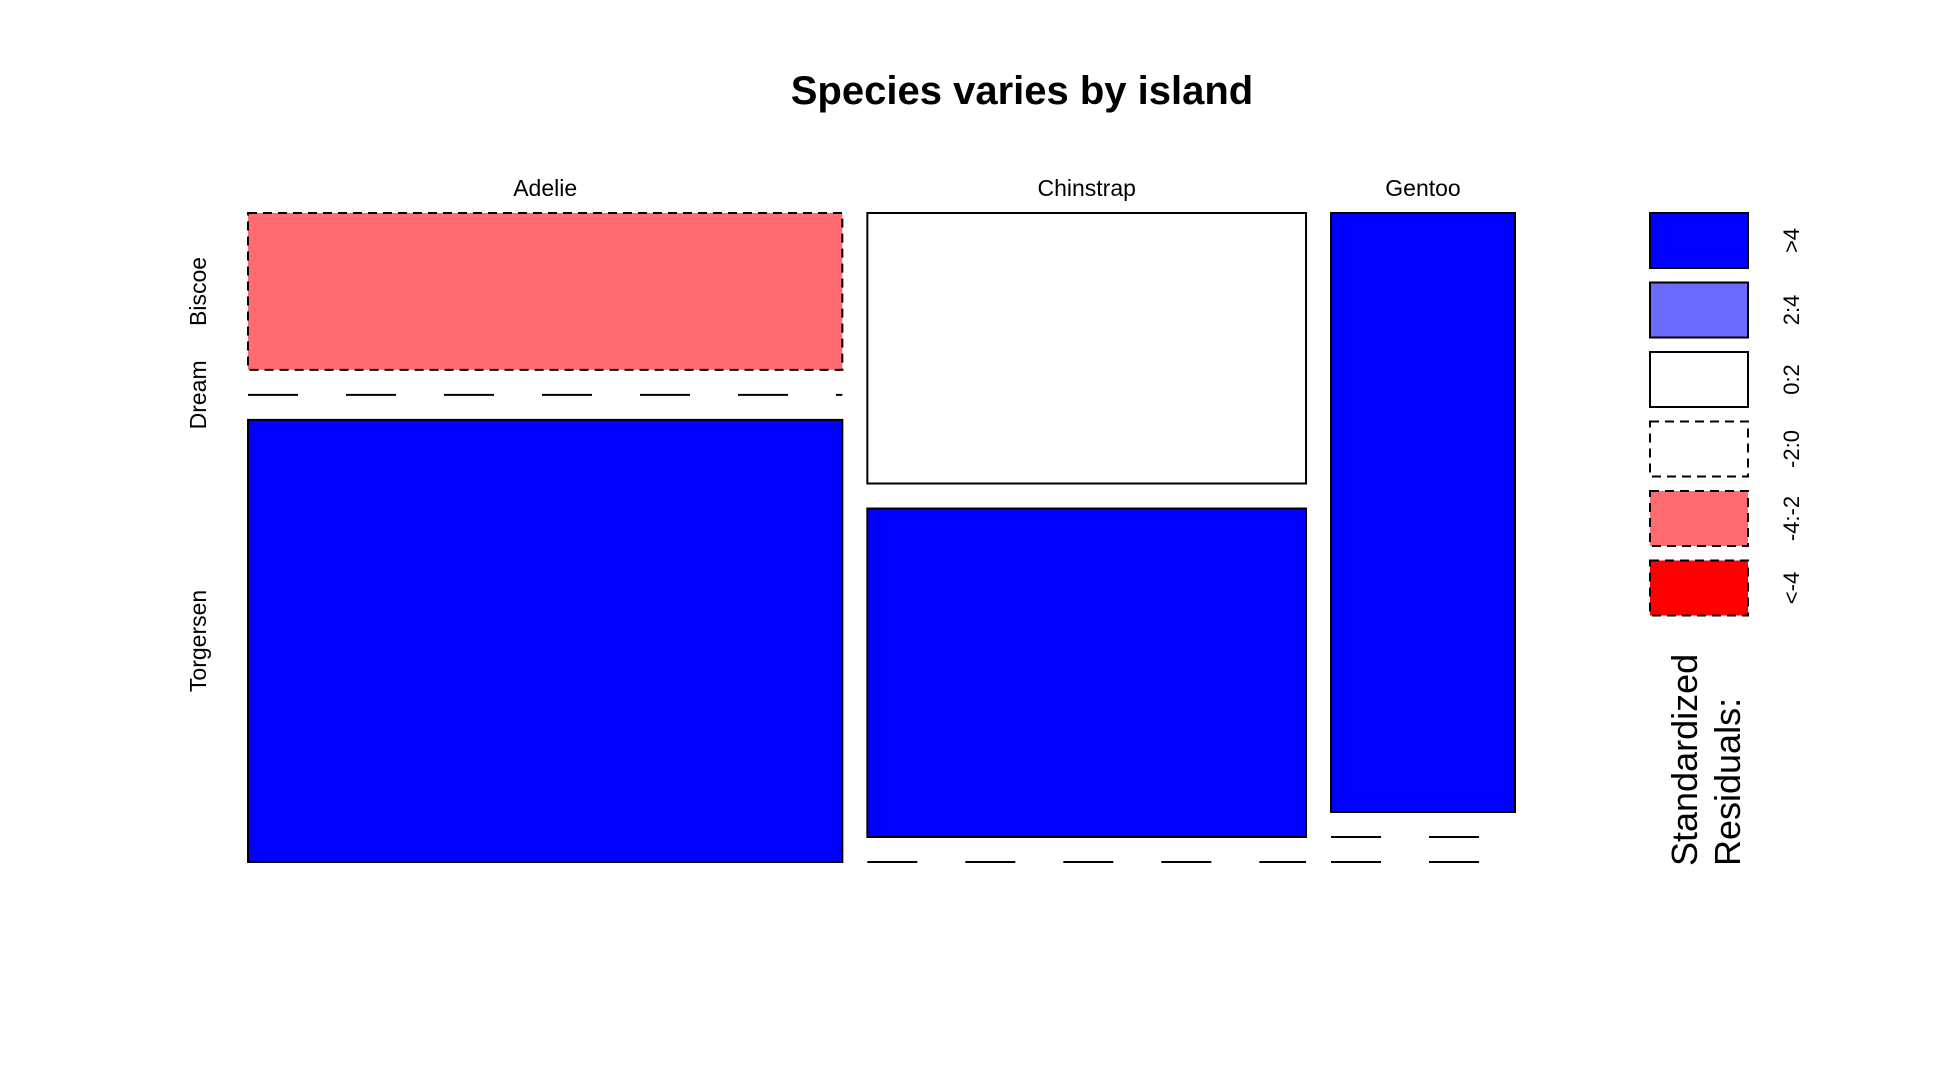 This screenshot has height=1080, width=1944. Describe the element at coordinates (1086, 188) in the screenshot. I see `column-label-chinstrap: Chinstrap` at that location.